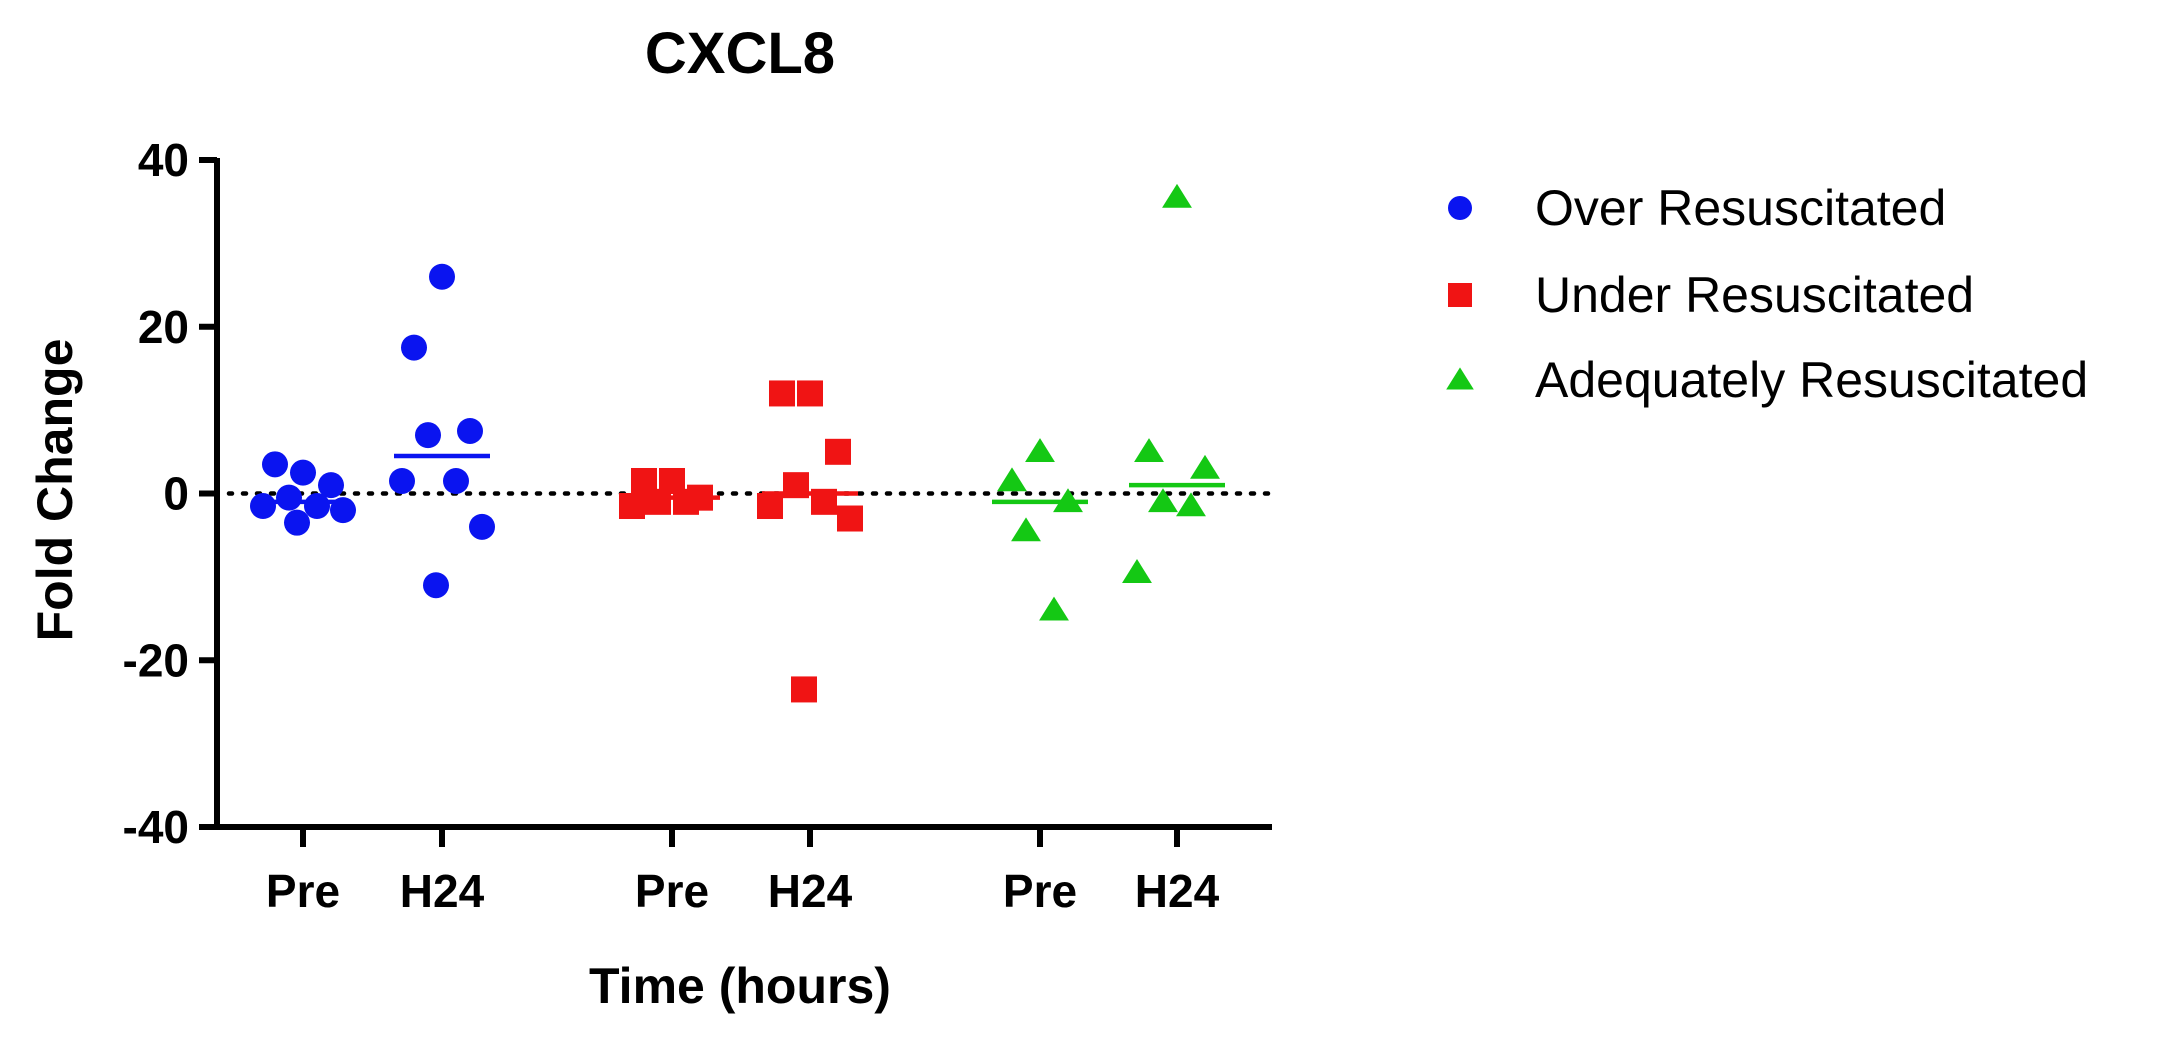 The width and height of the screenshot is (2172, 1042). What do you see at coordinates (156, 827) in the screenshot?
I see `y-tick-label: -40` at bounding box center [156, 827].